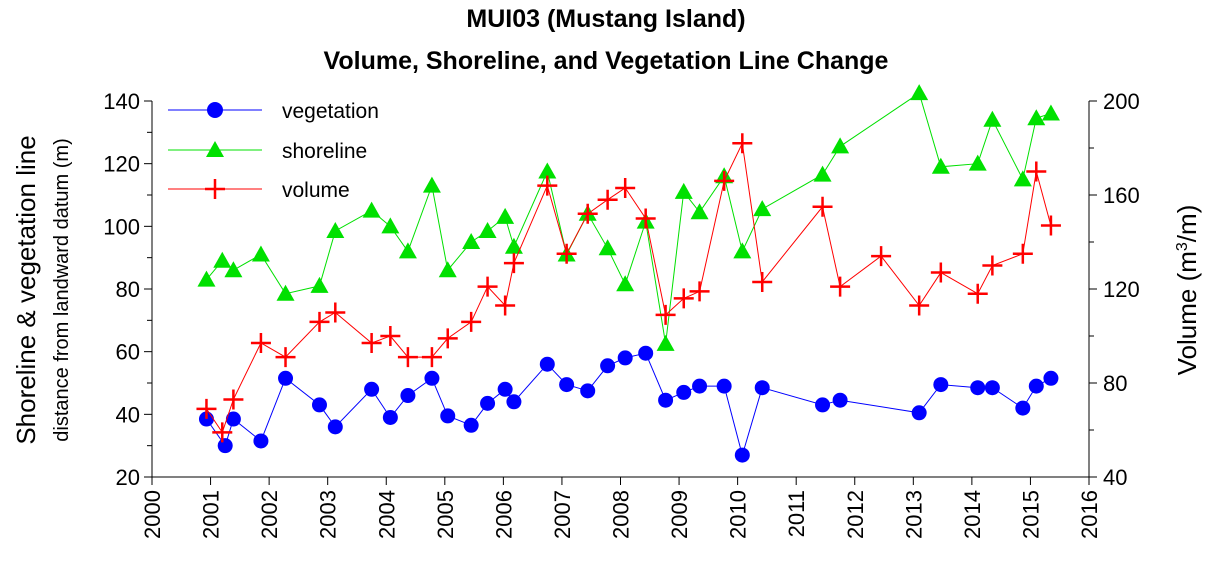 Image resolution: width=1212 pixels, height=577 pixels. Describe the element at coordinates (445, 514) in the screenshot. I see `x-tick-label: 2005` at that location.